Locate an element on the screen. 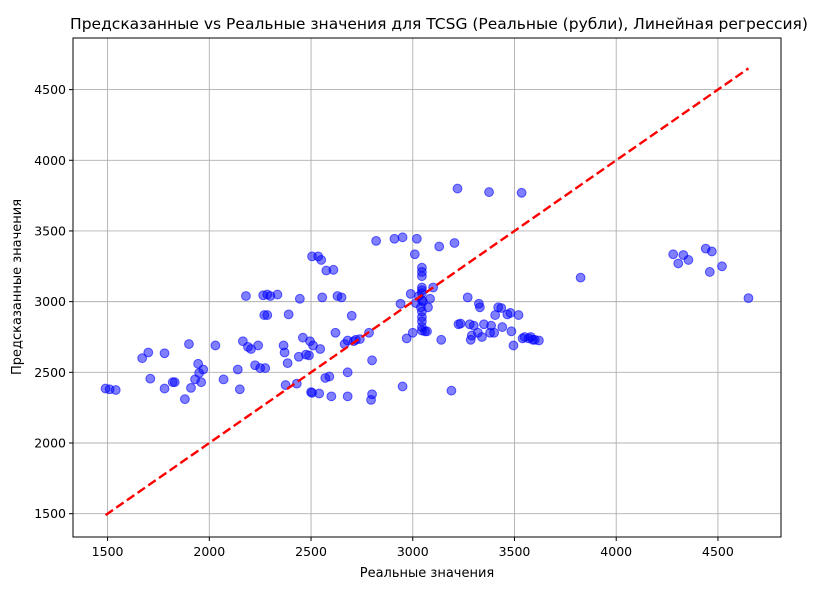  x-tick-label: 3500 is located at coordinates (515, 551).